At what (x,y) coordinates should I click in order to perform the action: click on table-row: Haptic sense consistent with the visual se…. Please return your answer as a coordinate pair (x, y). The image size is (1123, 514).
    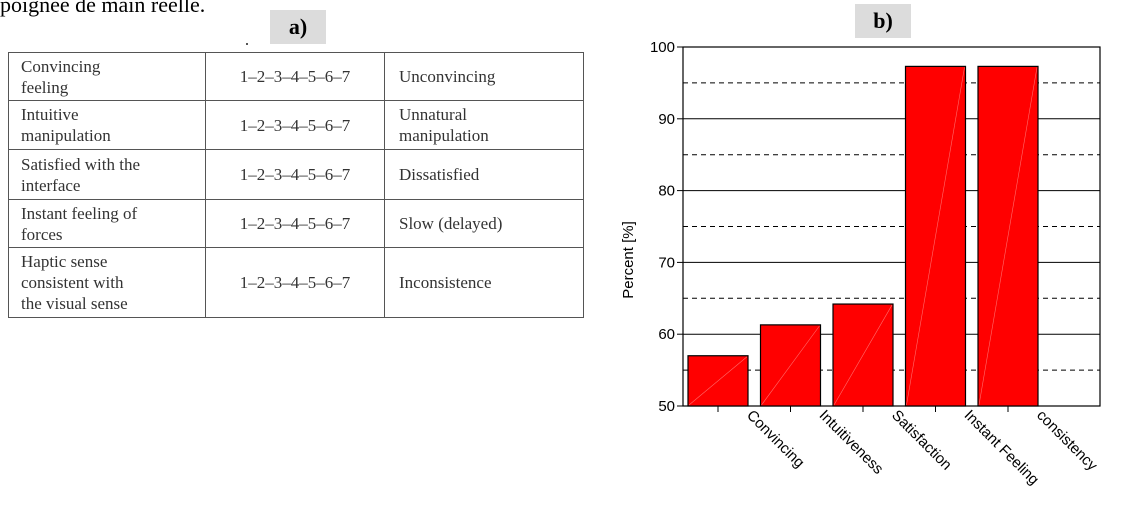
    Looking at the image, I should click on (296, 282).